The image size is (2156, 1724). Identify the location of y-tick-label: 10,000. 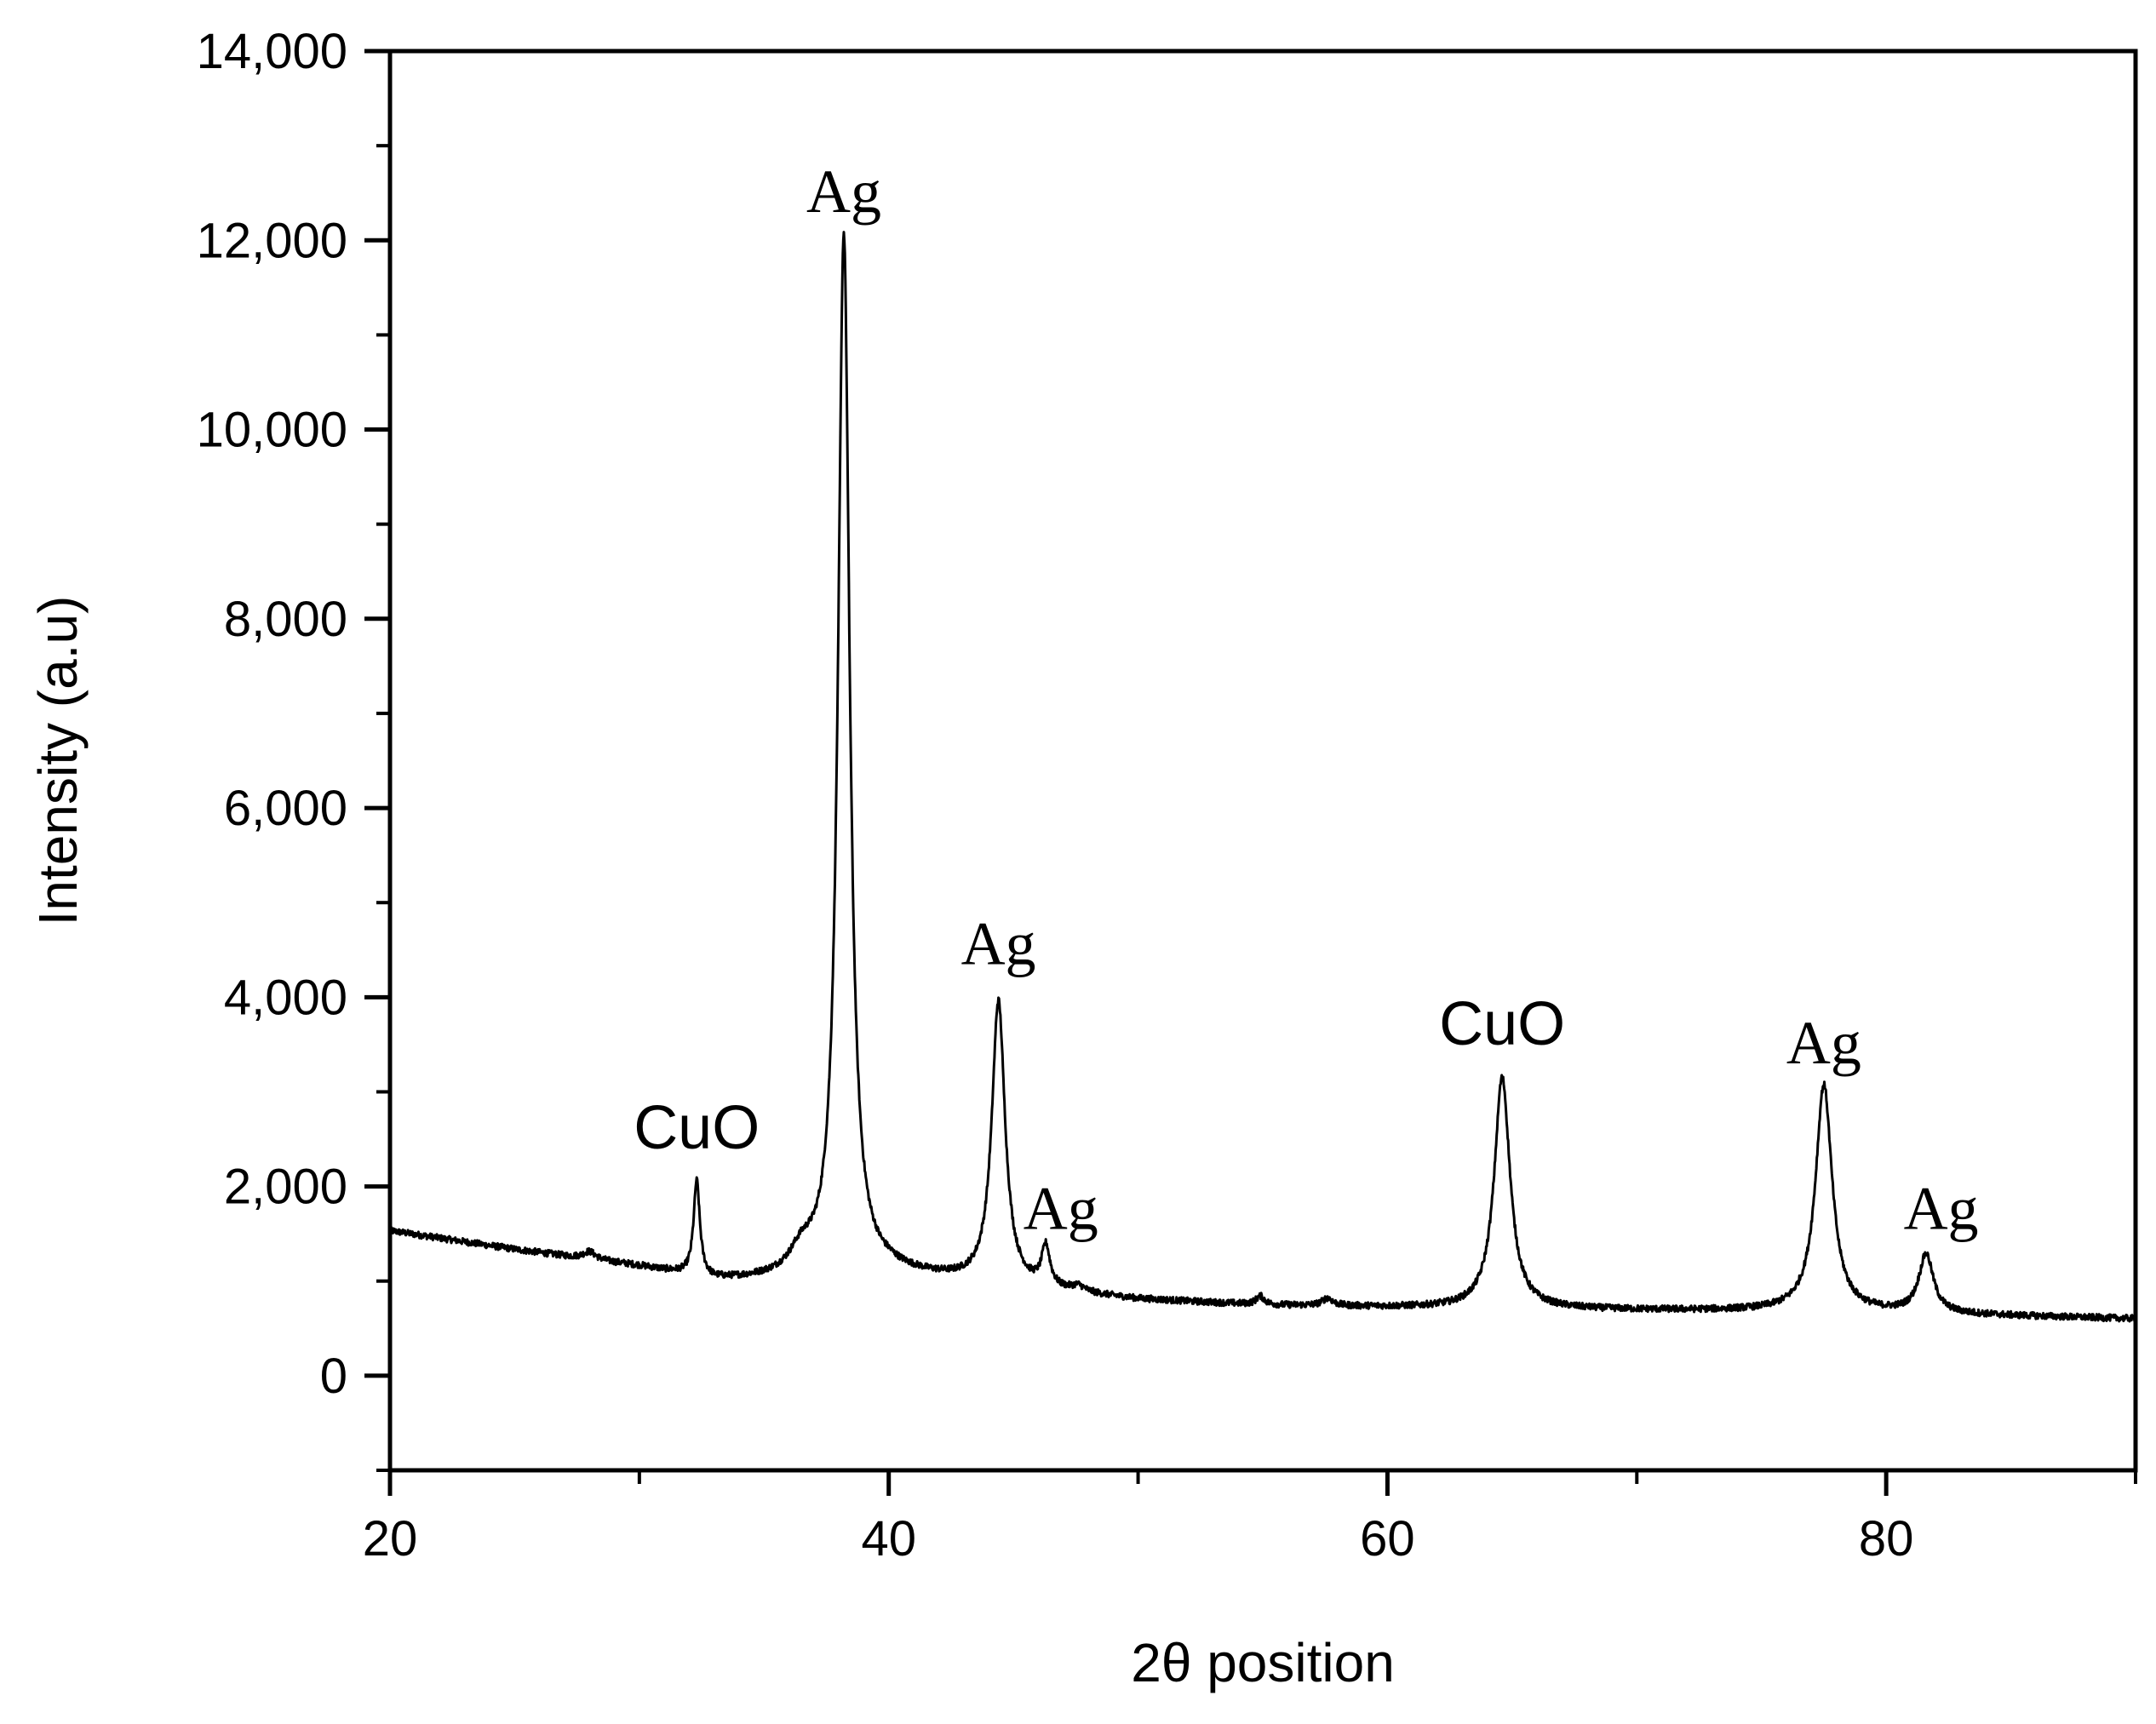
(272, 430).